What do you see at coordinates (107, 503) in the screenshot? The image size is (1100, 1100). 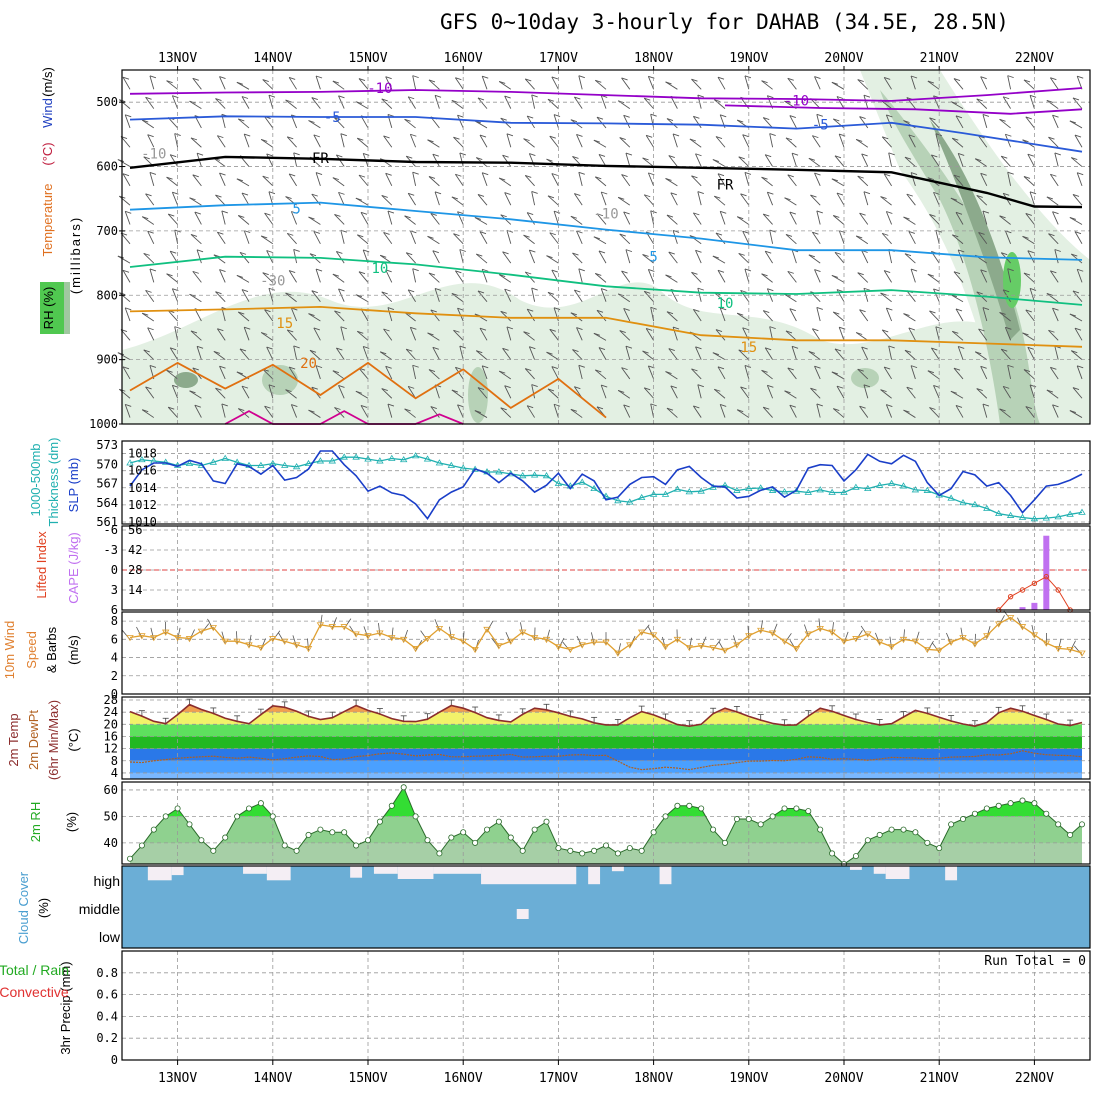 I see `y-tick-label: 564` at bounding box center [107, 503].